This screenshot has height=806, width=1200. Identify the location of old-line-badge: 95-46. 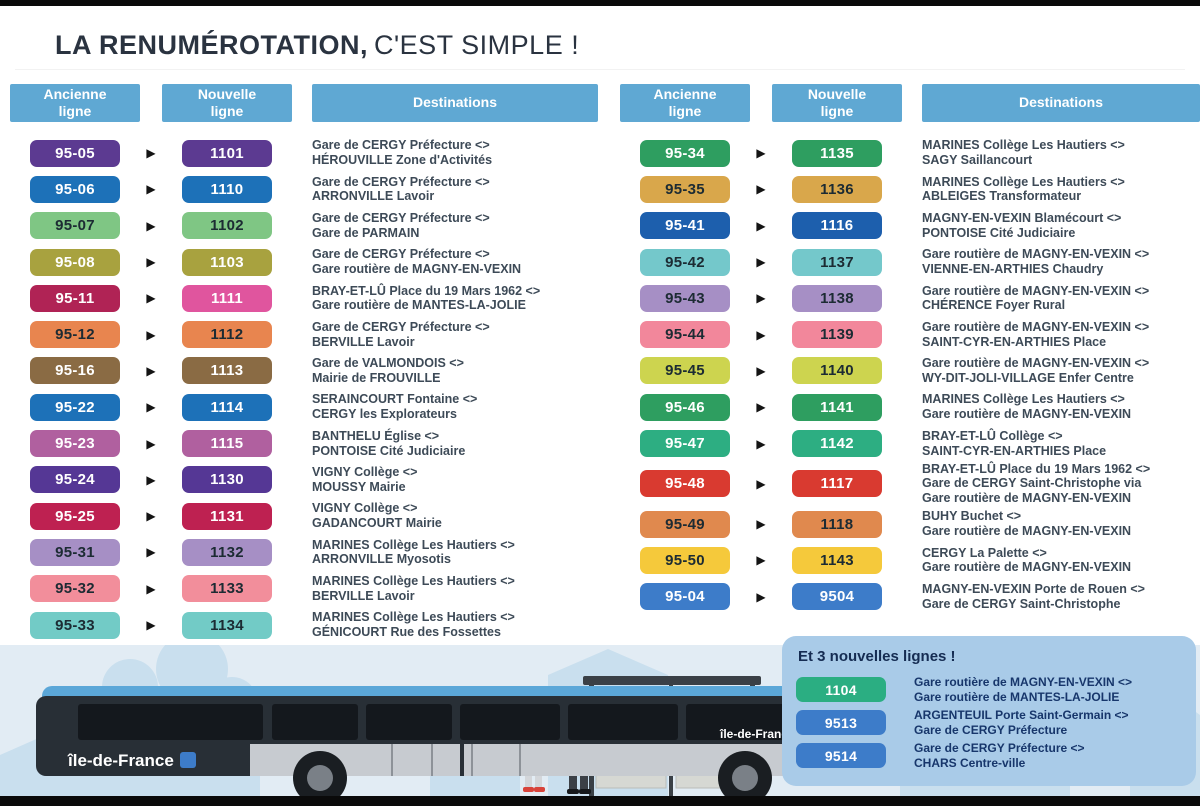
(685, 407).